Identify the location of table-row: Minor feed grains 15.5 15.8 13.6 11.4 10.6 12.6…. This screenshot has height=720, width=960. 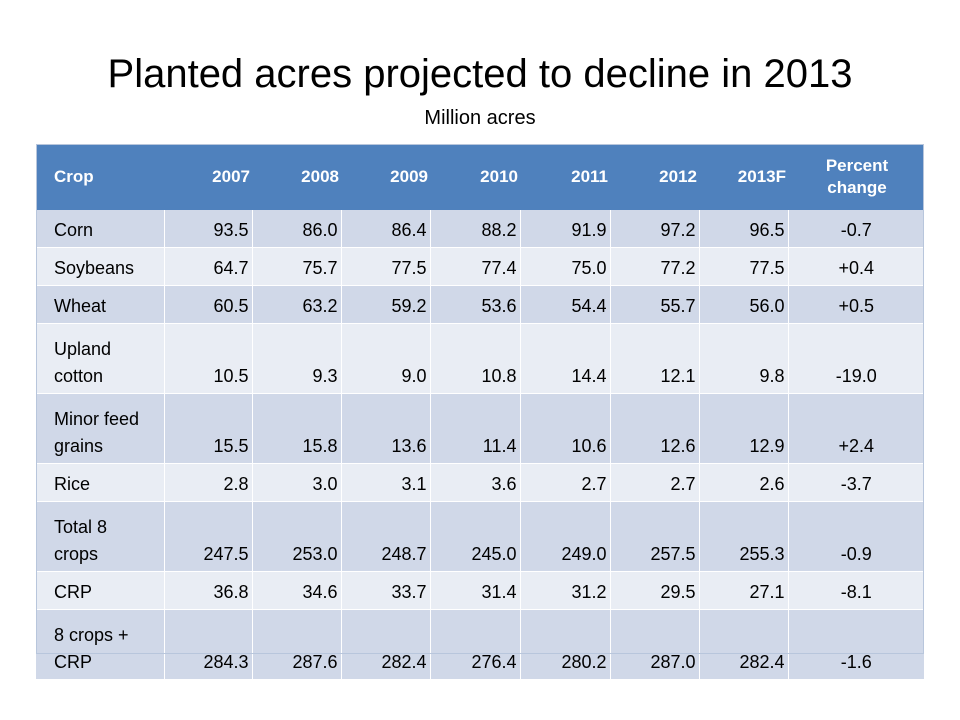
(480, 428).